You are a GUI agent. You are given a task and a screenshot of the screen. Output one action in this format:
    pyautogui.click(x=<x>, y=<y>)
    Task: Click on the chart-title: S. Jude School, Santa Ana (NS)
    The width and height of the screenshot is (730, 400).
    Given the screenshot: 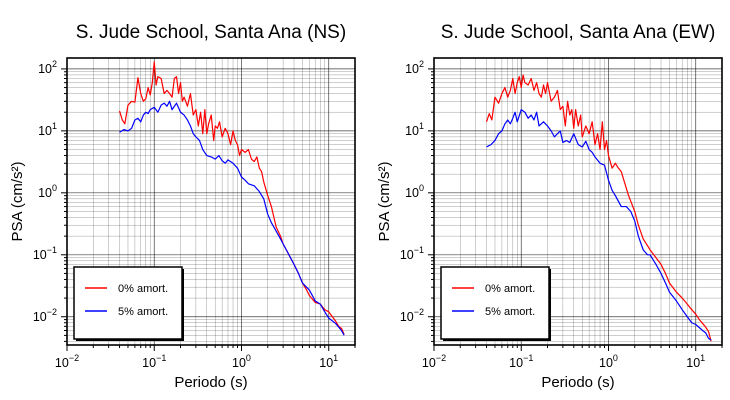 What is the action you would take?
    pyautogui.click(x=211, y=32)
    